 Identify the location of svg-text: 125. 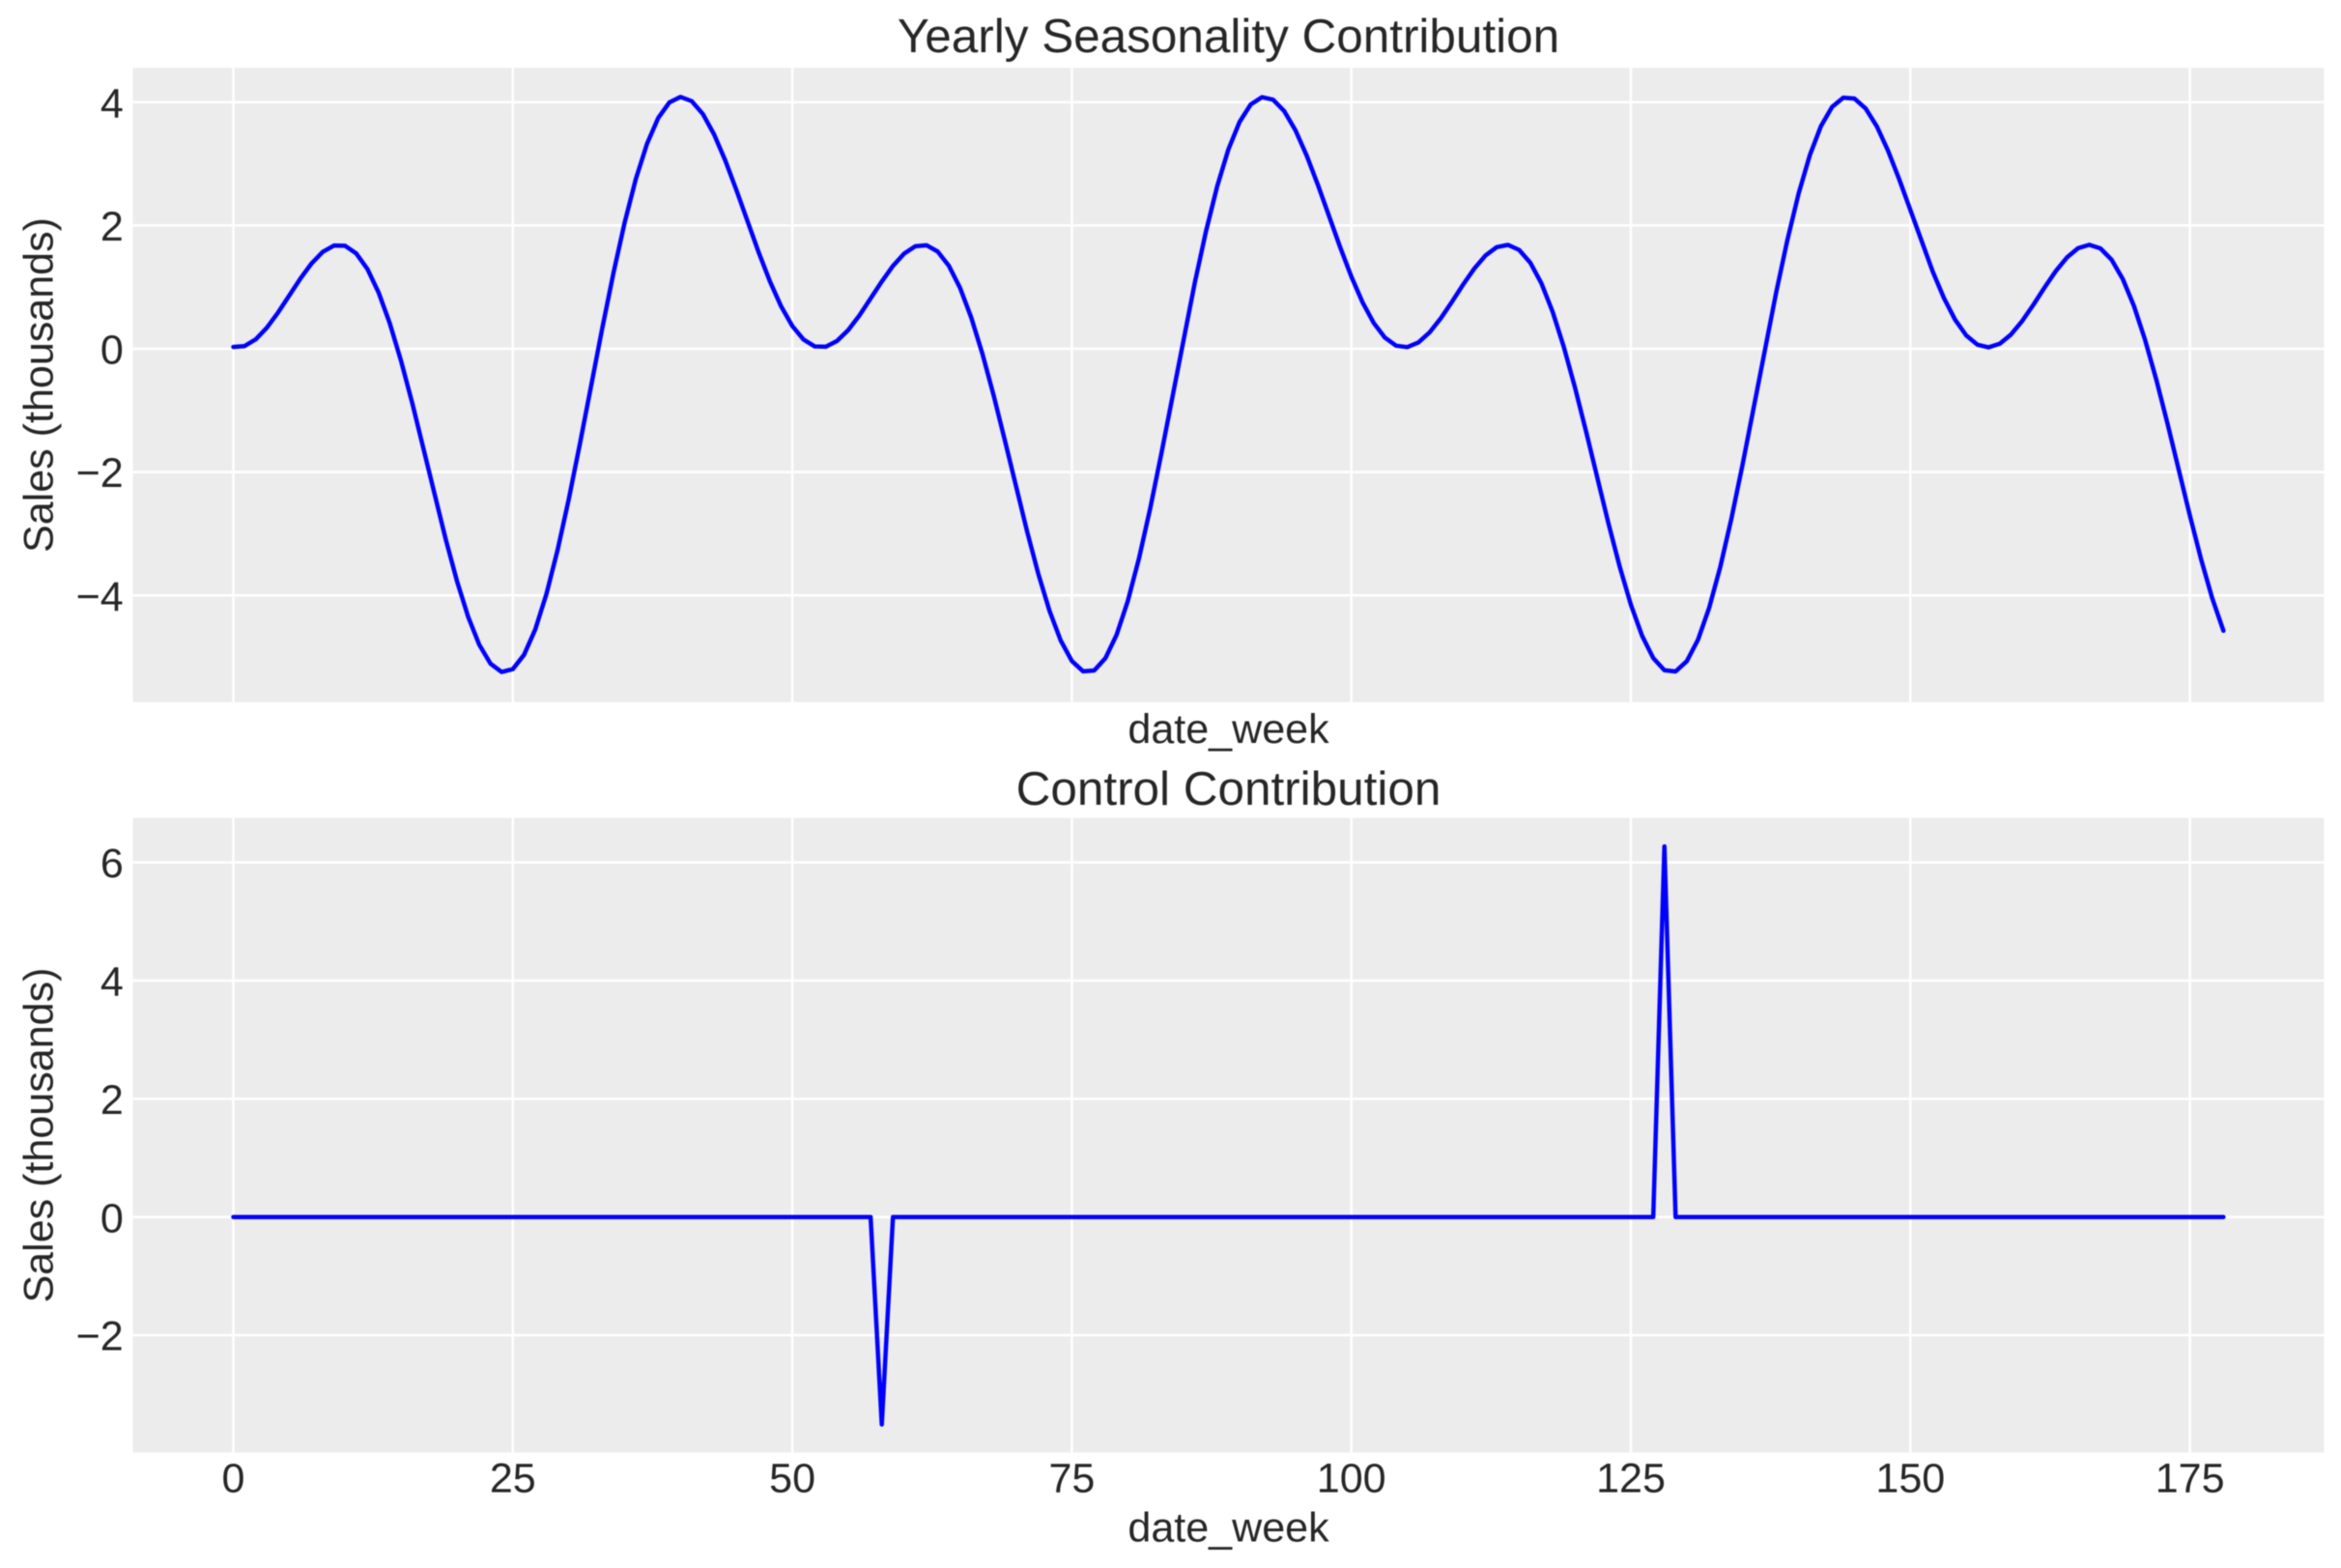
(1631, 1478).